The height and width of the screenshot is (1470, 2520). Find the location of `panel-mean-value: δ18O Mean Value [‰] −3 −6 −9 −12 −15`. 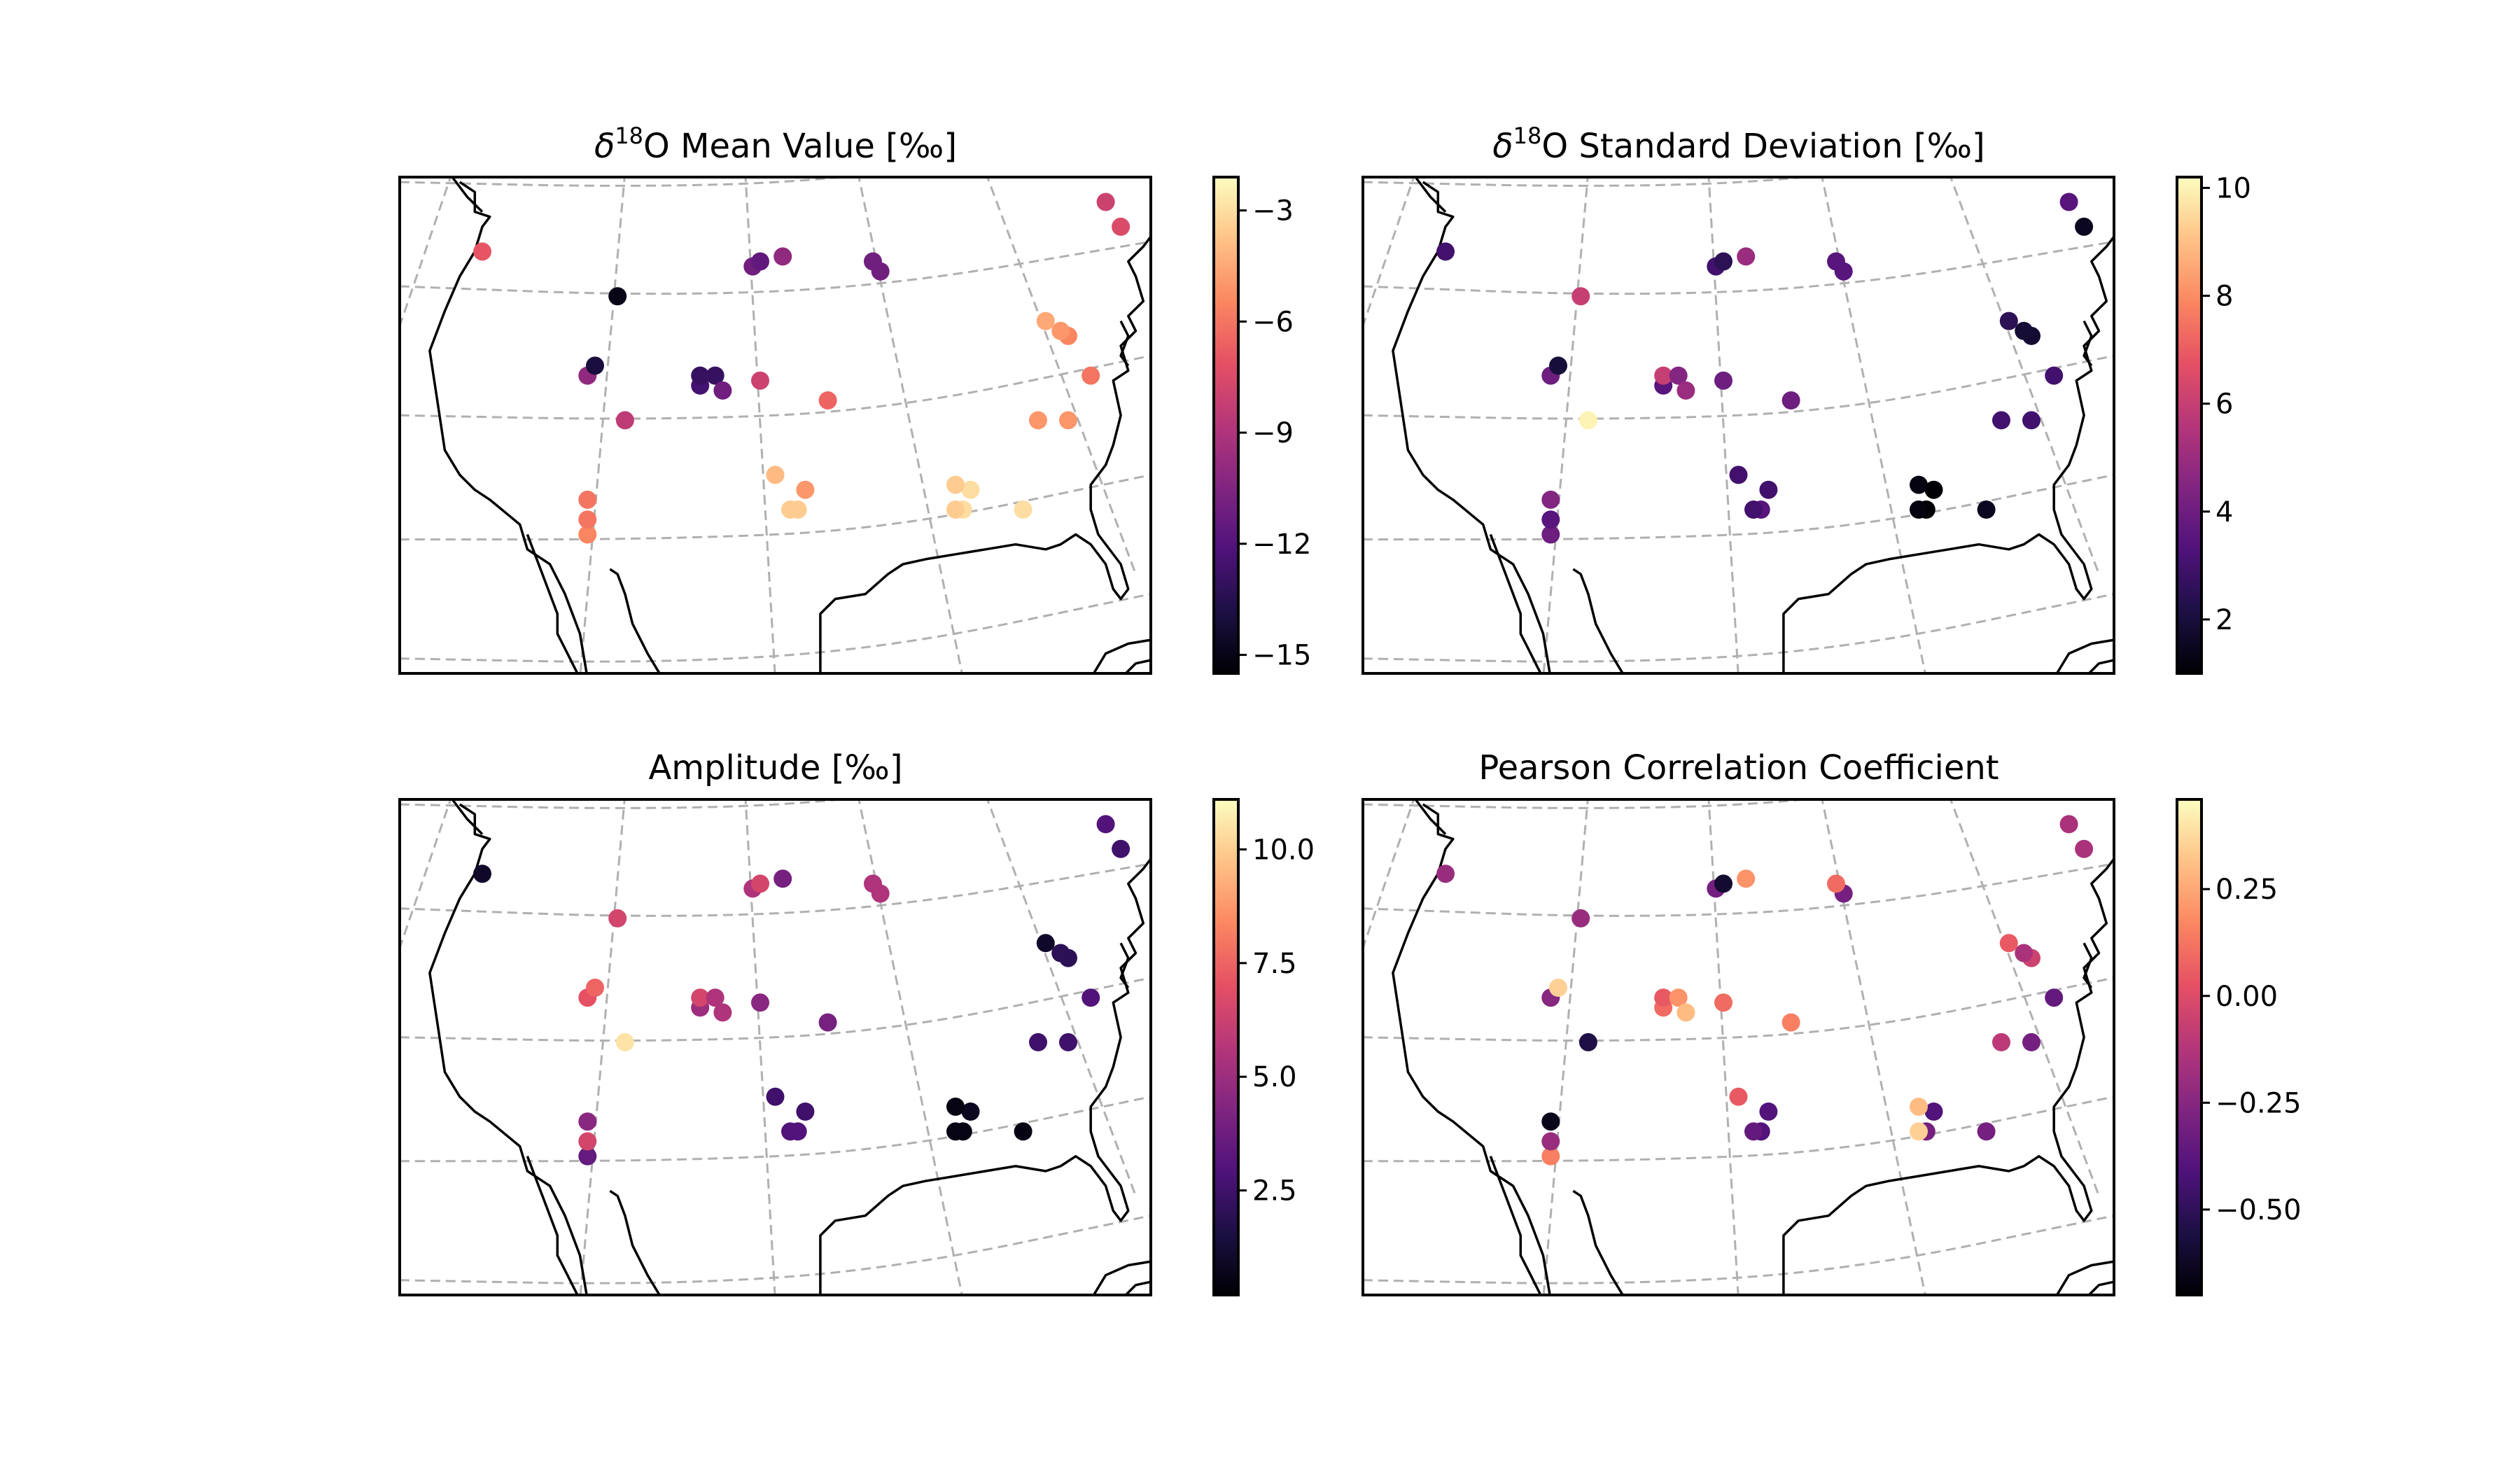

panel-mean-value: δ18O Mean Value [‰] −3 −6 −9 −12 −15 is located at coordinates (854, 398).